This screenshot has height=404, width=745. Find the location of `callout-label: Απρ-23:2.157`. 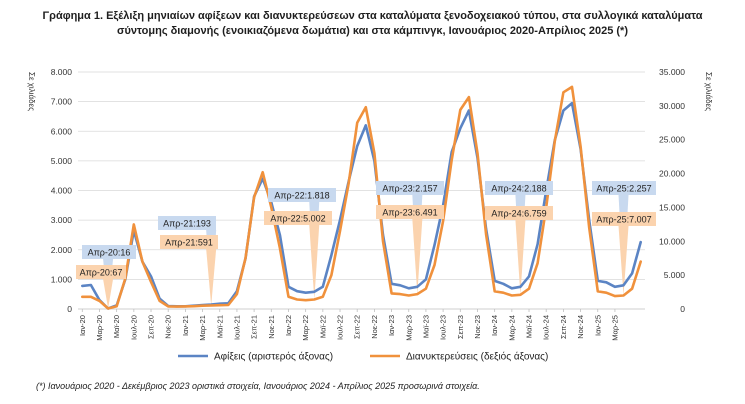

callout-label: Απρ-23:2.157 is located at coordinates (409, 189).